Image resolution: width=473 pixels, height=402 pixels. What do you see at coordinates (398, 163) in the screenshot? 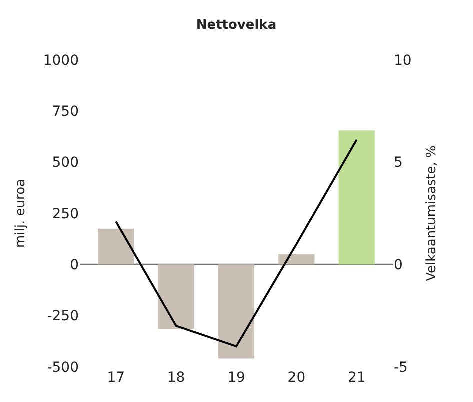
I see `y2-tick-label: 5` at bounding box center [398, 163].